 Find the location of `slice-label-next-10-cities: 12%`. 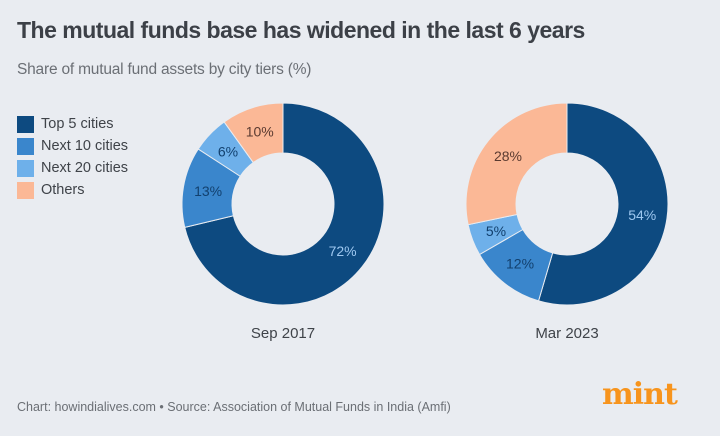

slice-label-next-10-cities: 12% is located at coordinates (520, 264).